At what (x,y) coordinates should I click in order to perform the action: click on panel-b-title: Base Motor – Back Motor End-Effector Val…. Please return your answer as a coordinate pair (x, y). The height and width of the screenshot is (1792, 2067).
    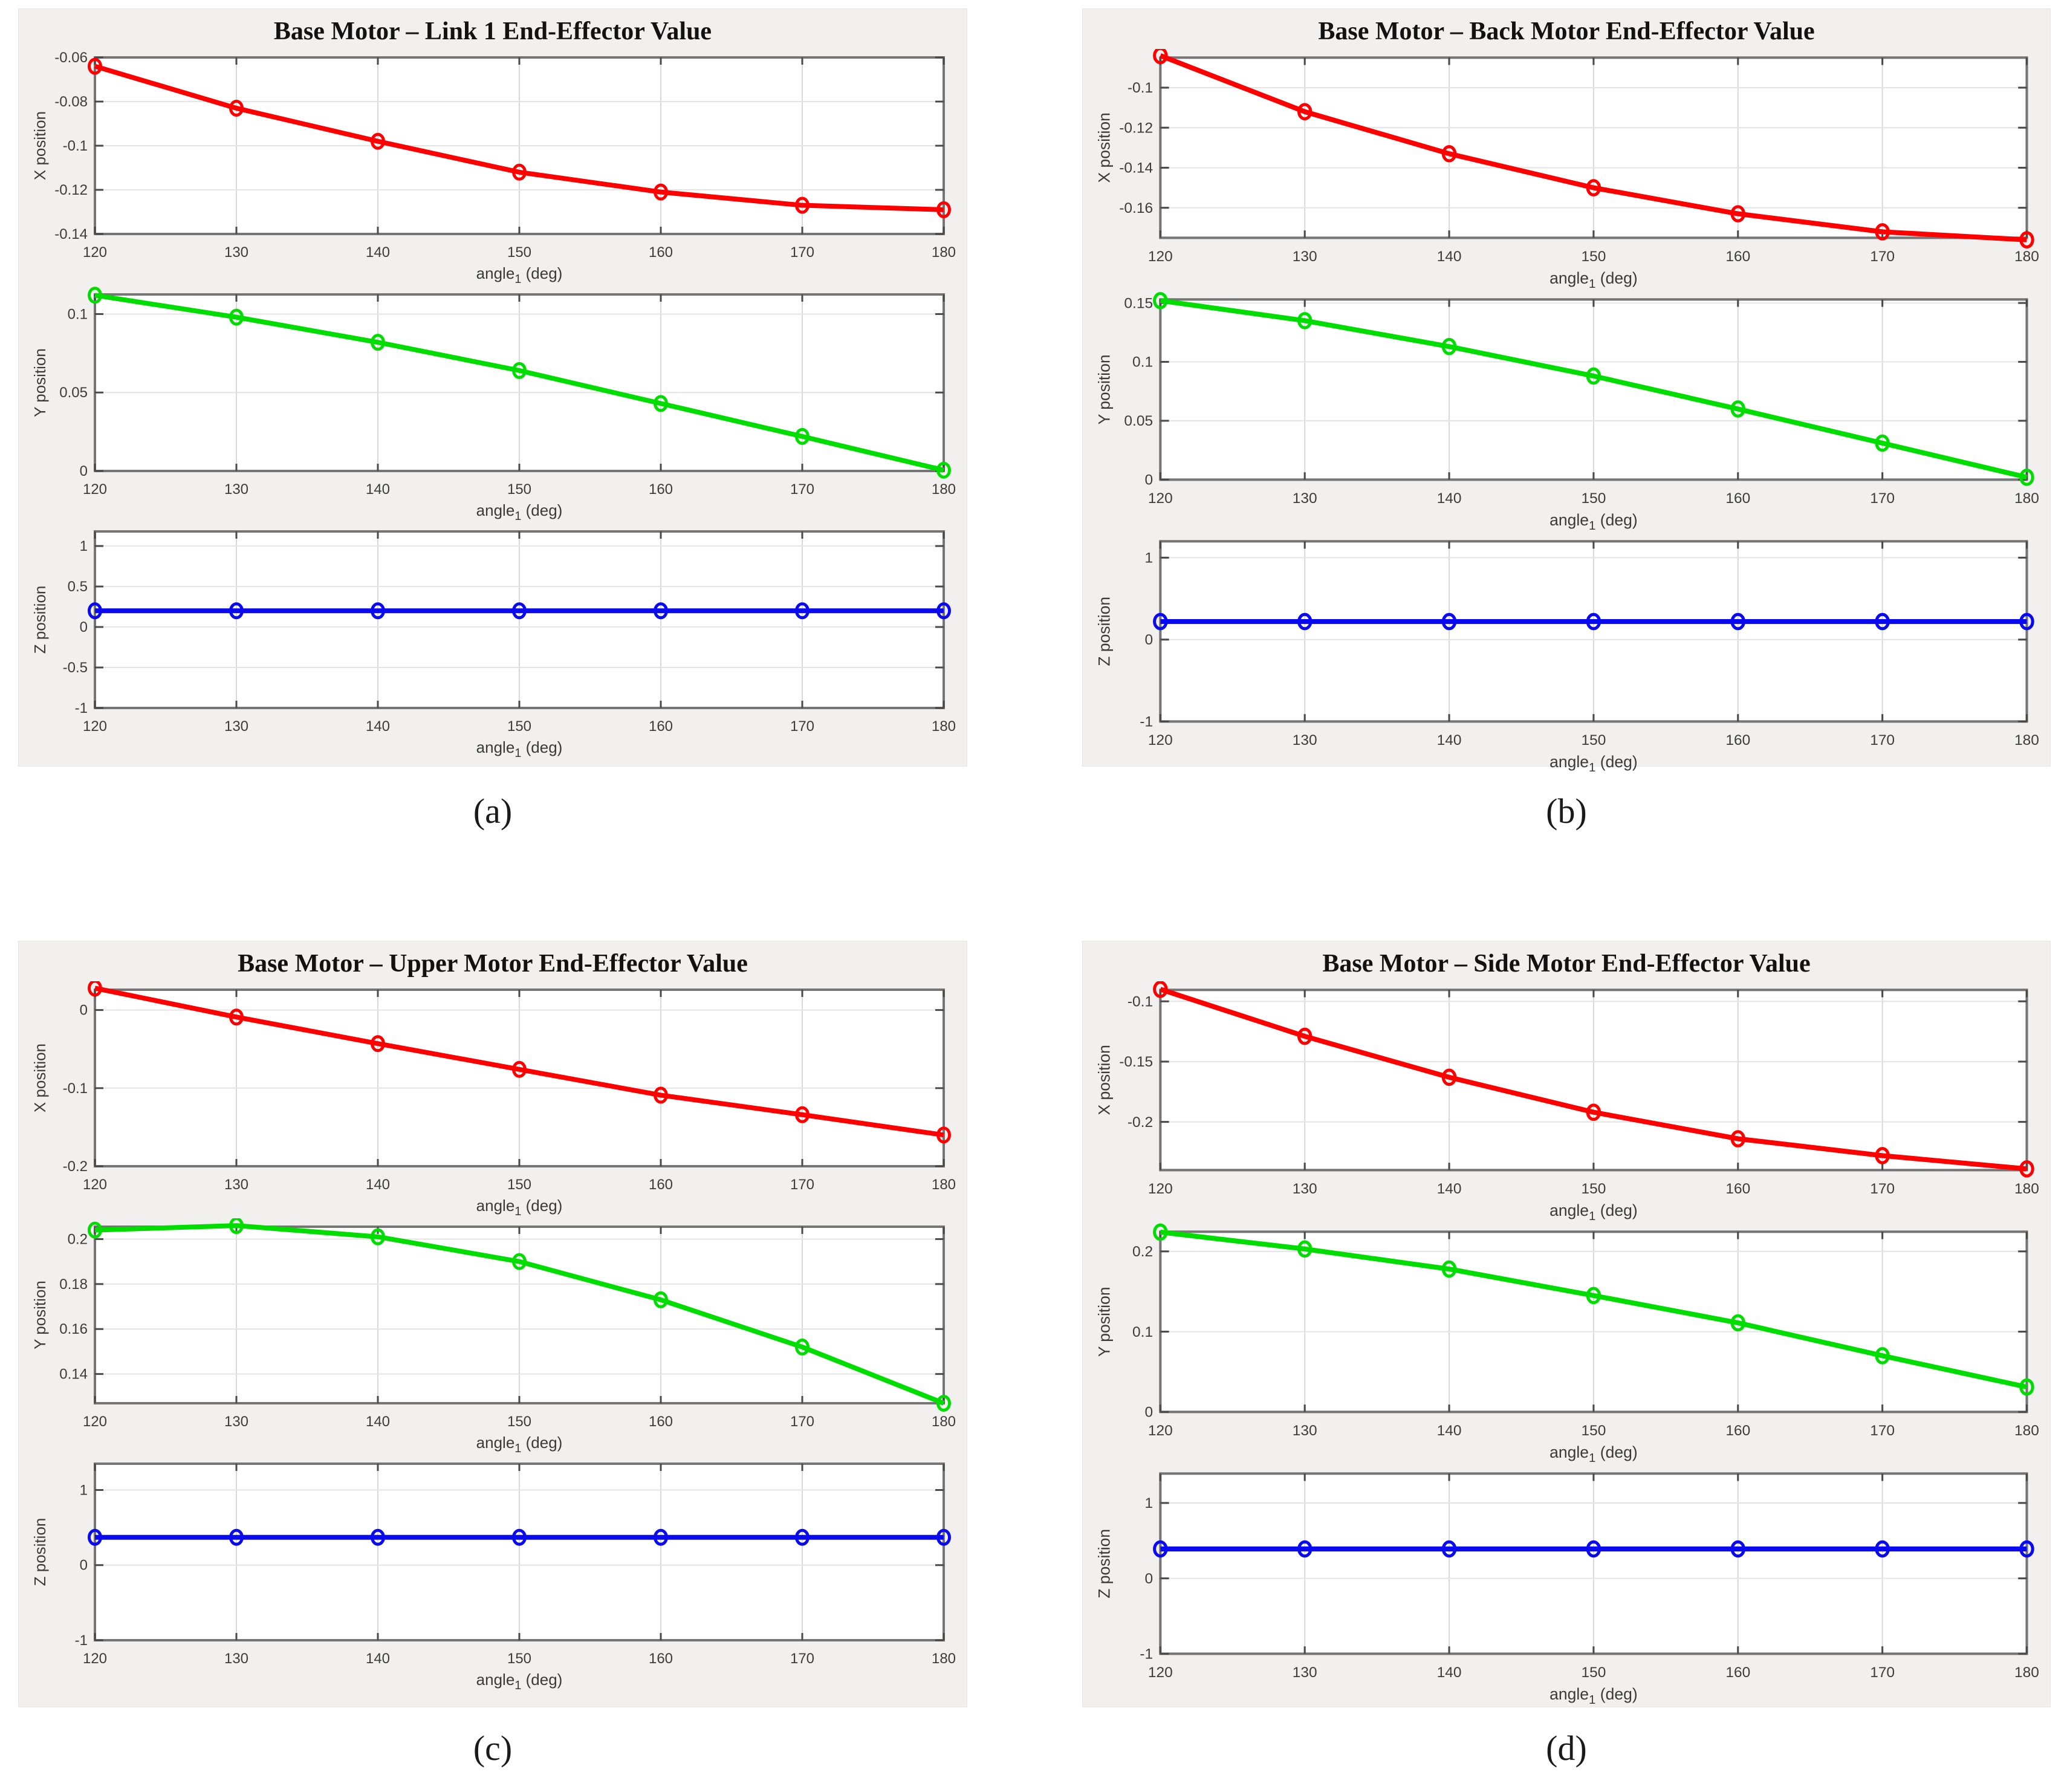
    Looking at the image, I should click on (1566, 32).